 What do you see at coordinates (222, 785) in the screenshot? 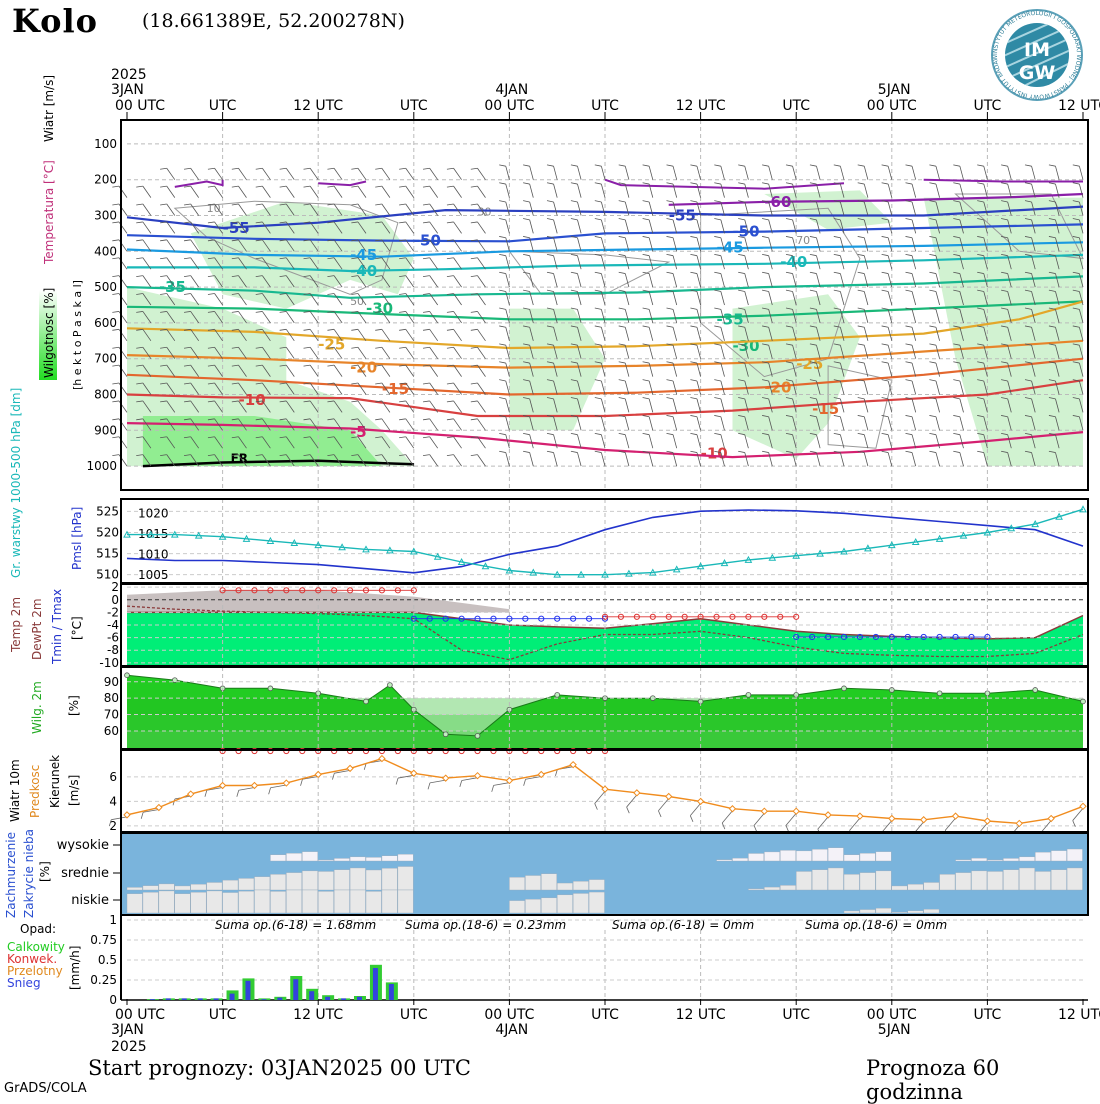
I see `wind-speed-marker` at bounding box center [222, 785].